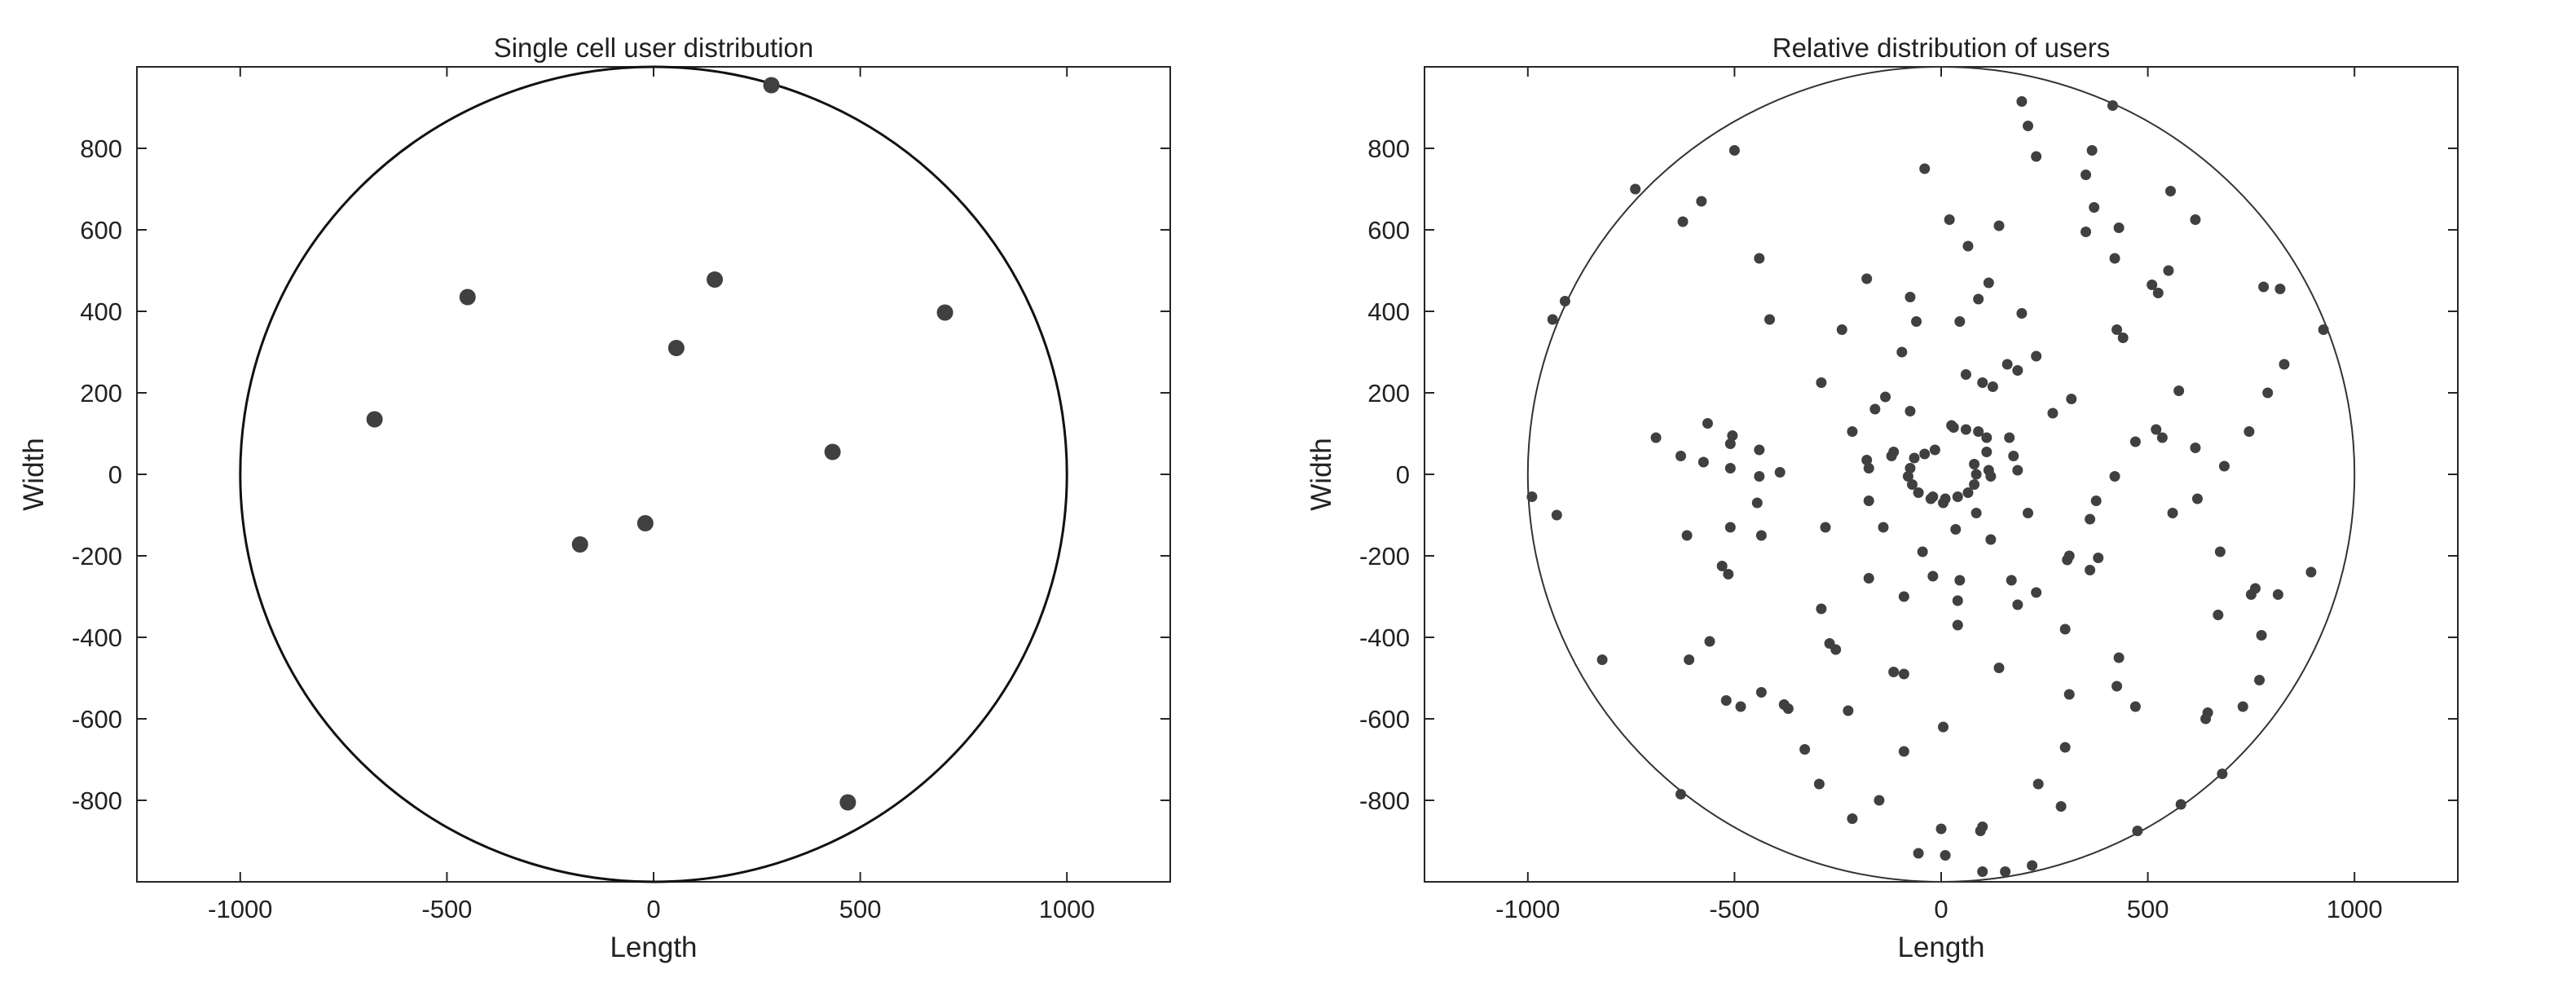 Image resolution: width=2576 pixels, height=1000 pixels. What do you see at coordinates (1321, 474) in the screenshot?
I see `y-axis-label: Width` at bounding box center [1321, 474].